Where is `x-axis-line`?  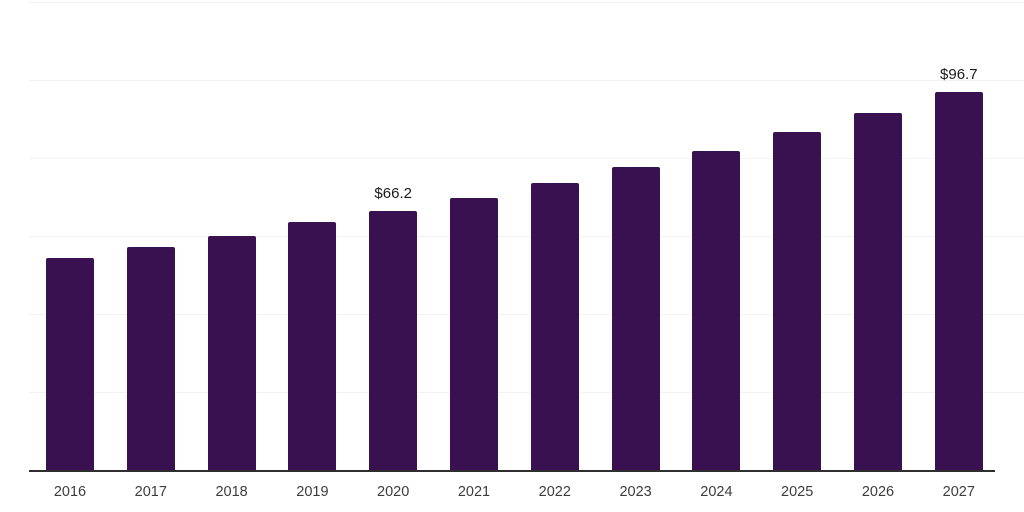 x-axis-line is located at coordinates (512, 471).